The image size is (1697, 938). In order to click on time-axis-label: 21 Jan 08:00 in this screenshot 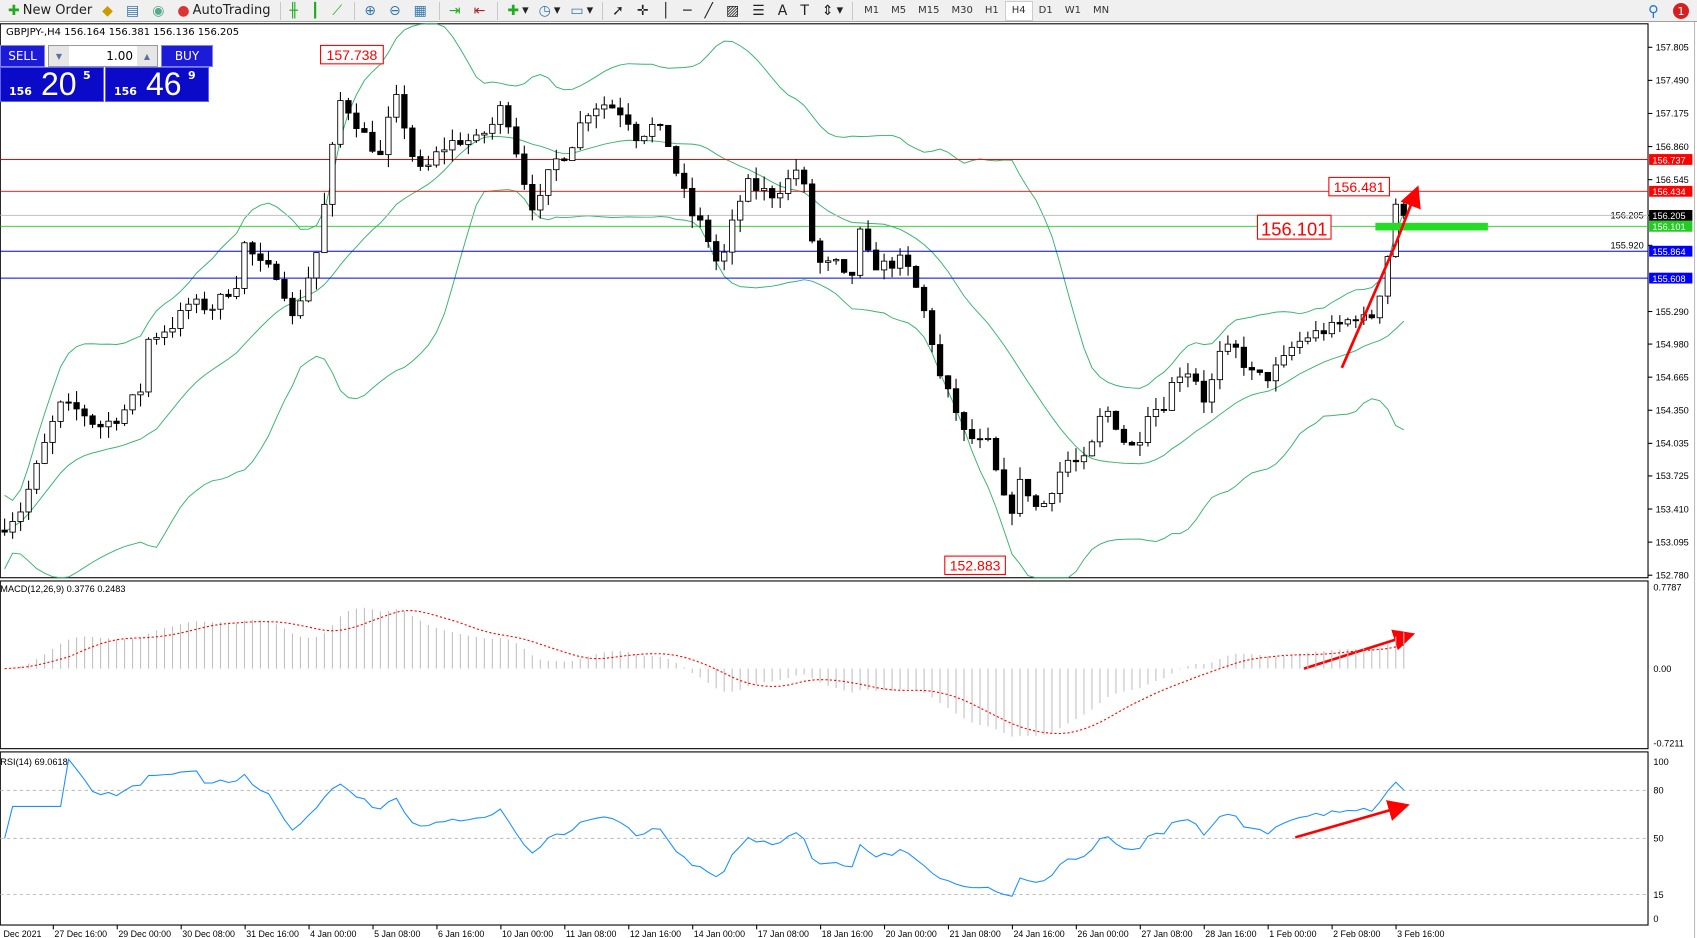, I will do `click(975, 933)`.